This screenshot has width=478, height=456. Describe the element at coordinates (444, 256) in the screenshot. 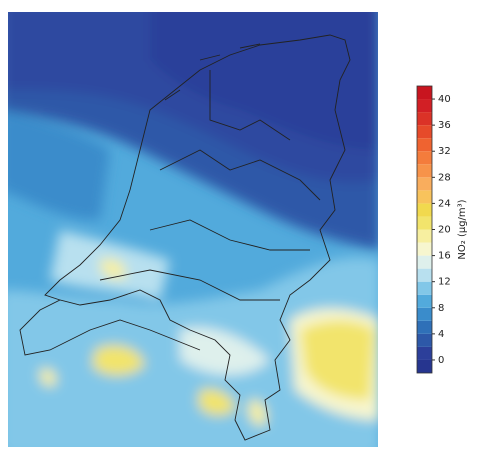

I see `colorbar-tick-label: 16` at that location.